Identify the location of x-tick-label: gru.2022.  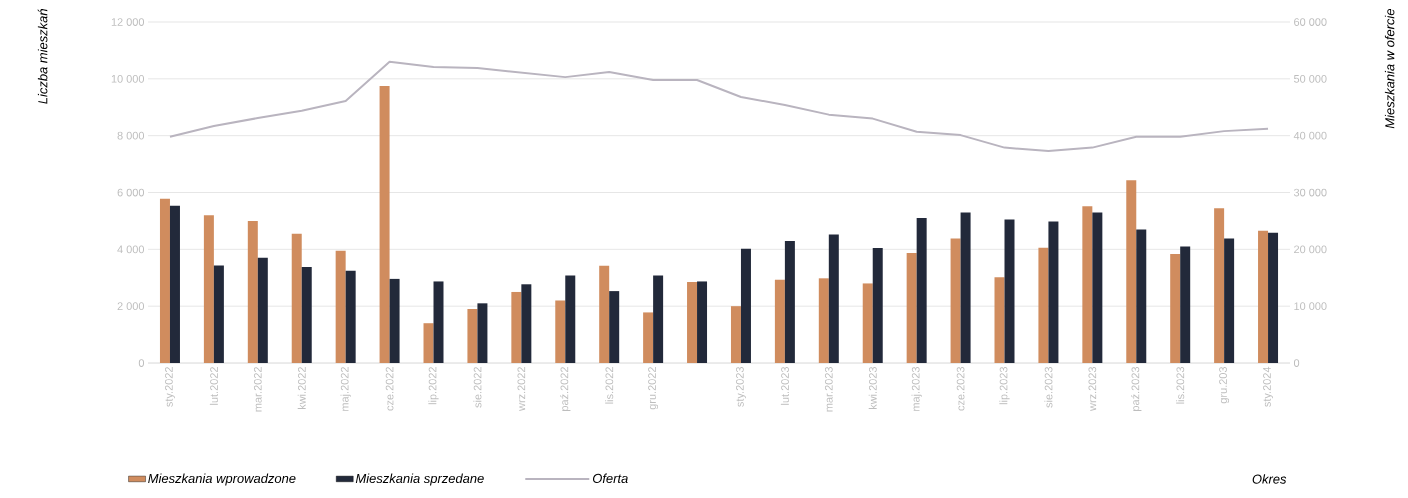
(653, 388).